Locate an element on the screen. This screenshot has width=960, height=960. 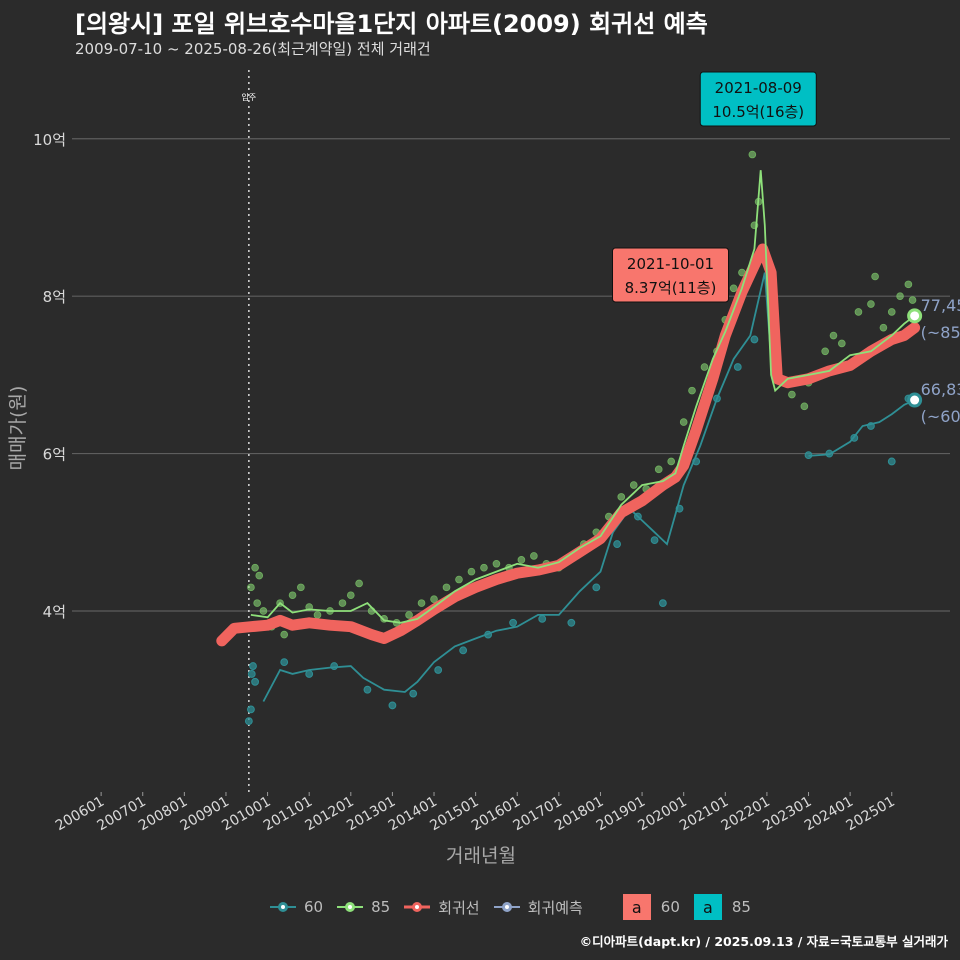
legend-box-60: a 60 is located at coordinates (651, 907).